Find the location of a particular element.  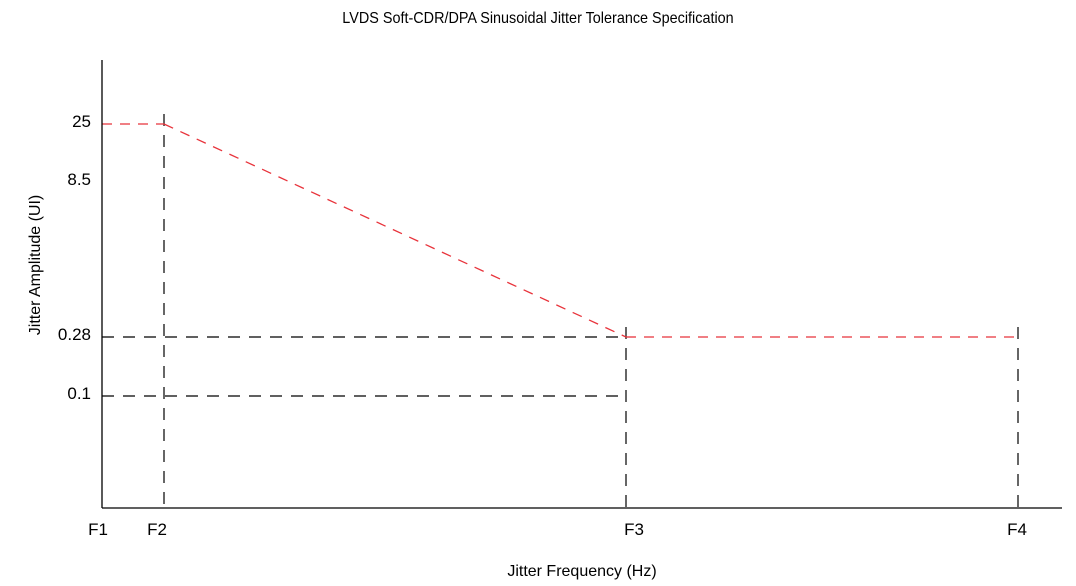

x-tick-label: F2 is located at coordinates (157, 529).